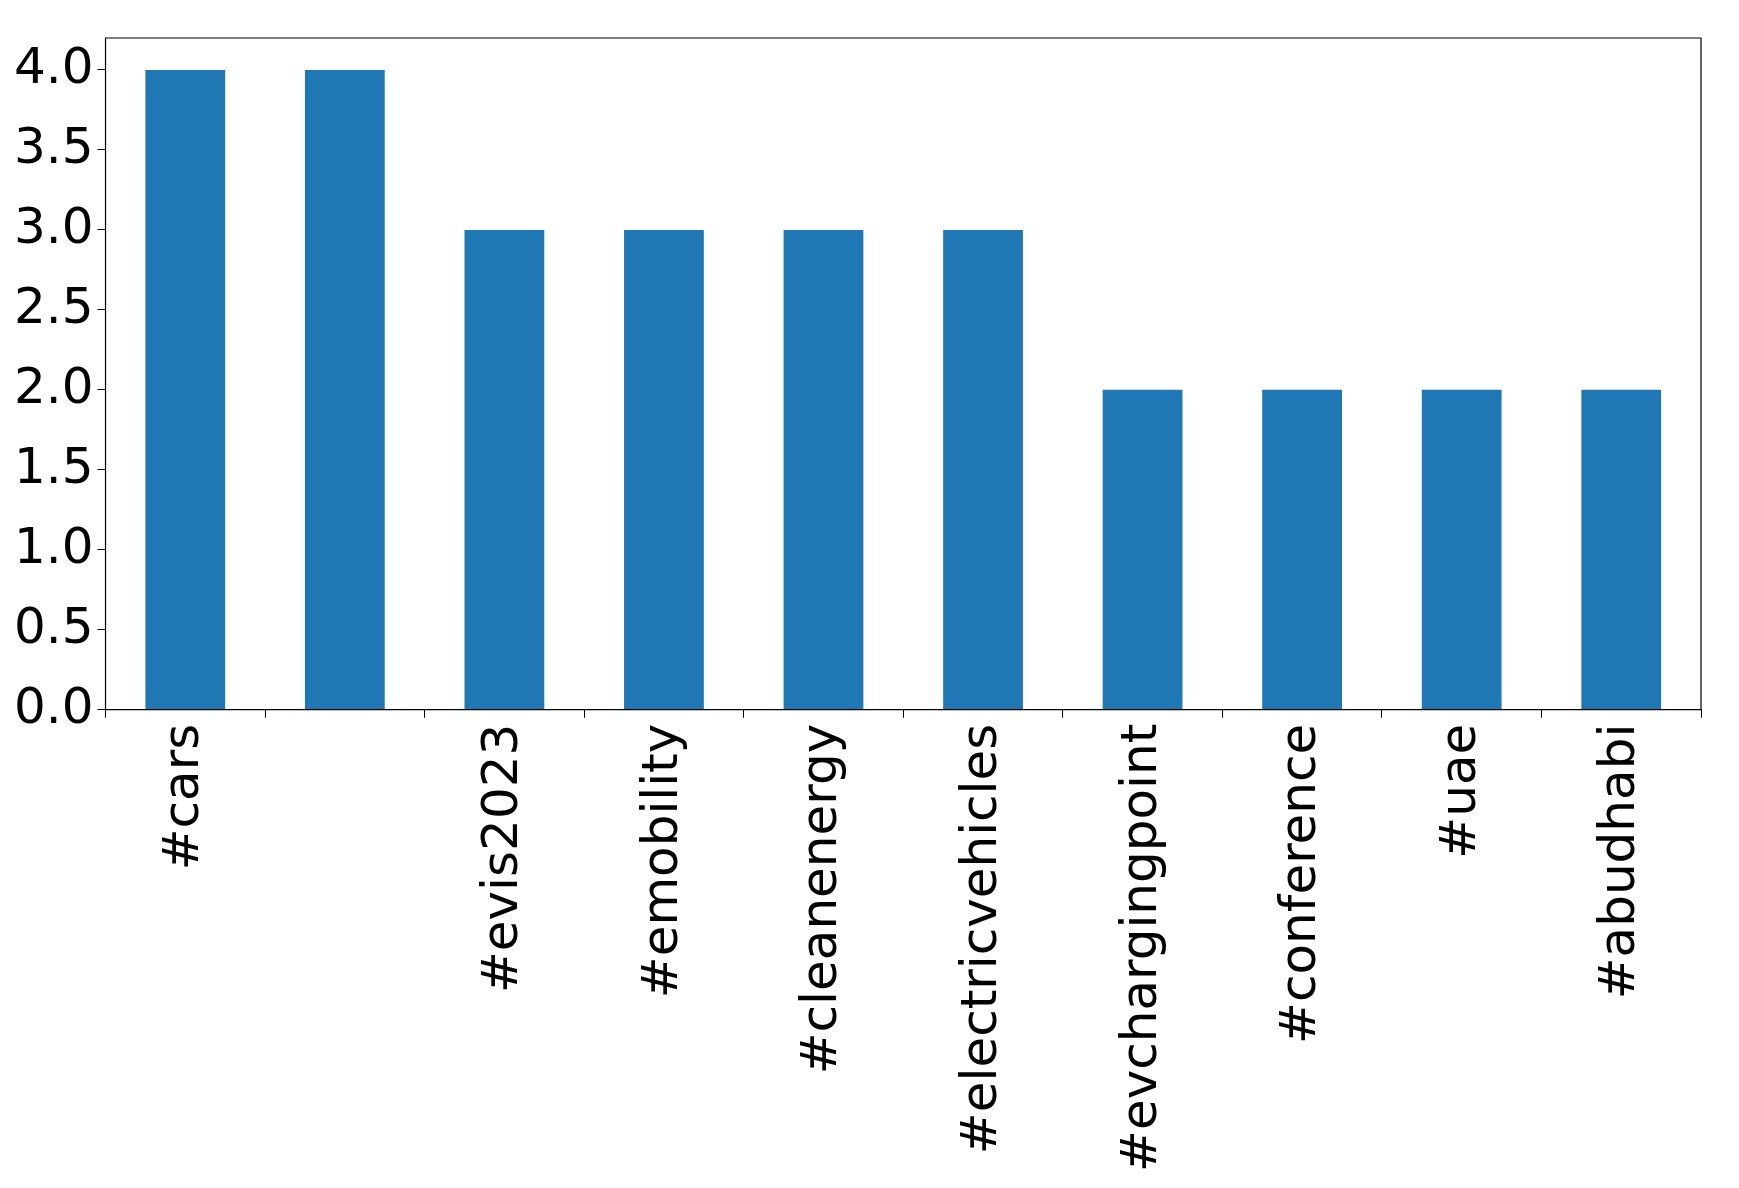 The image size is (1739, 1188). What do you see at coordinates (500, 858) in the screenshot?
I see `x-tick-label: #evis2023` at bounding box center [500, 858].